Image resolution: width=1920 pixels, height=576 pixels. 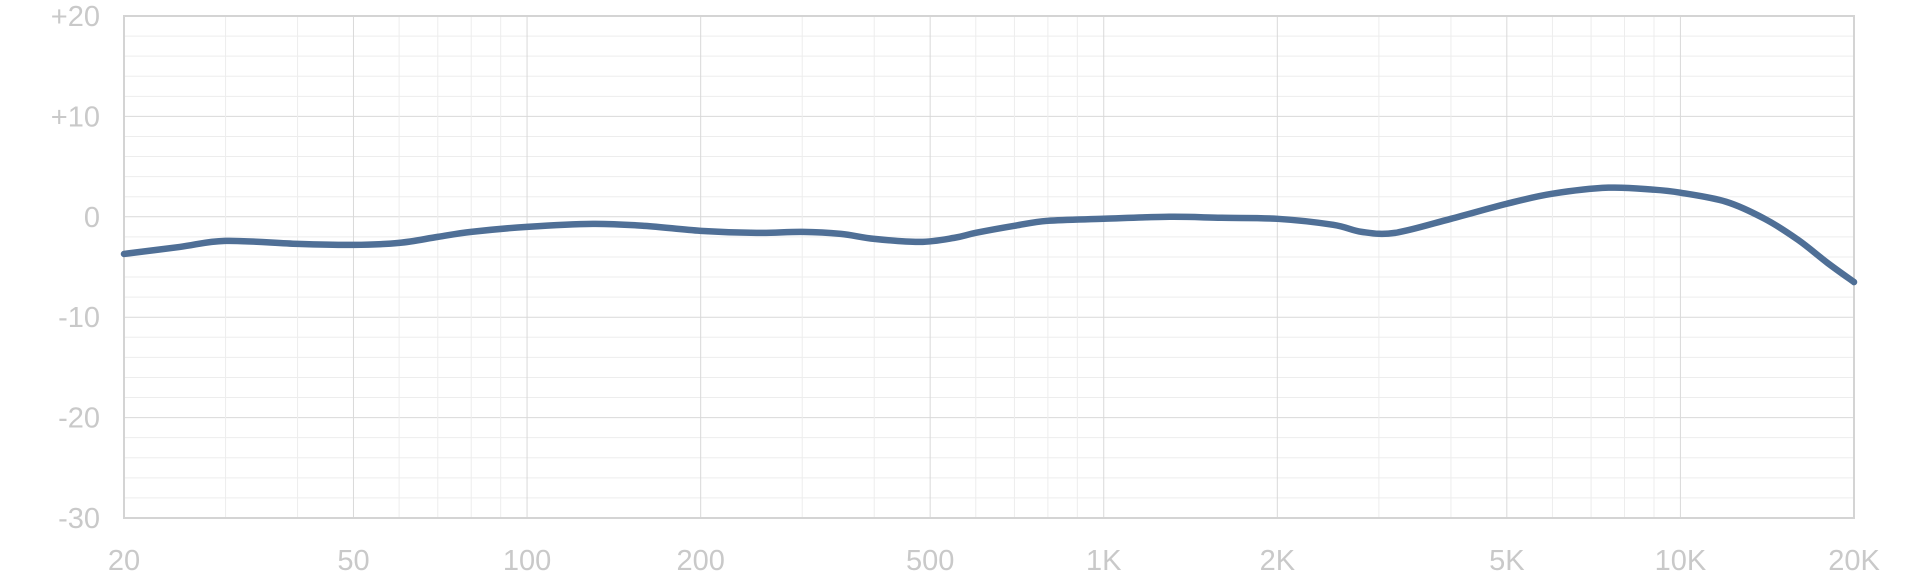 What do you see at coordinates (79, 318) in the screenshot?
I see `y-tick-label: -10` at bounding box center [79, 318].